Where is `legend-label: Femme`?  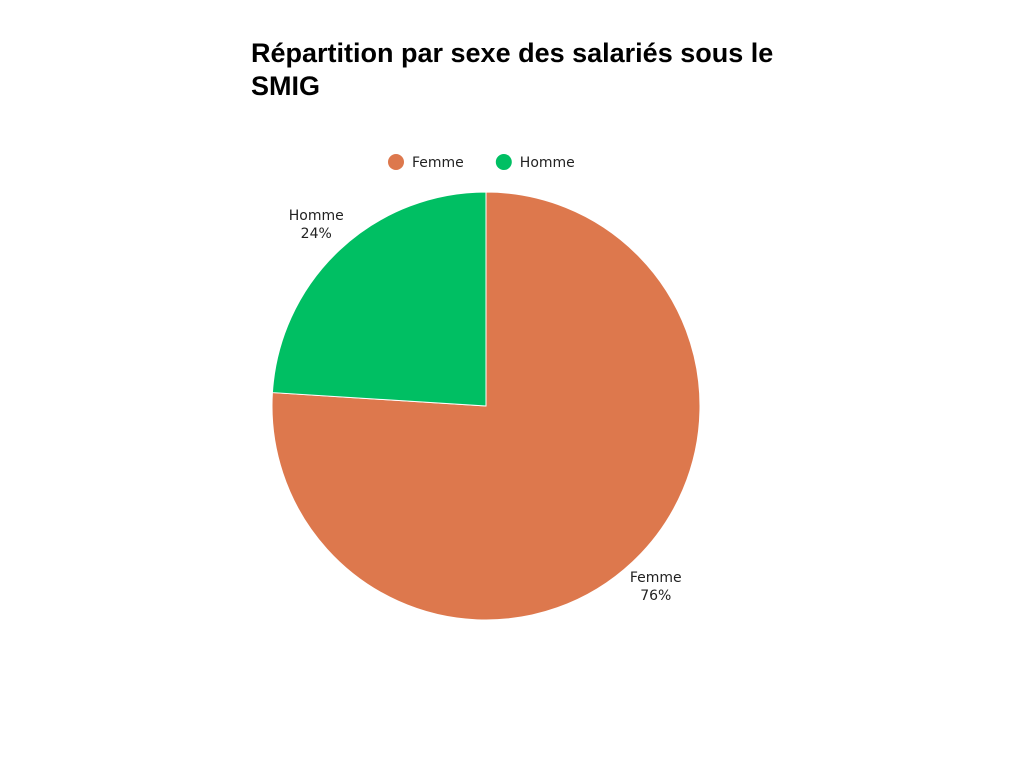
legend-label: Femme is located at coordinates (438, 163).